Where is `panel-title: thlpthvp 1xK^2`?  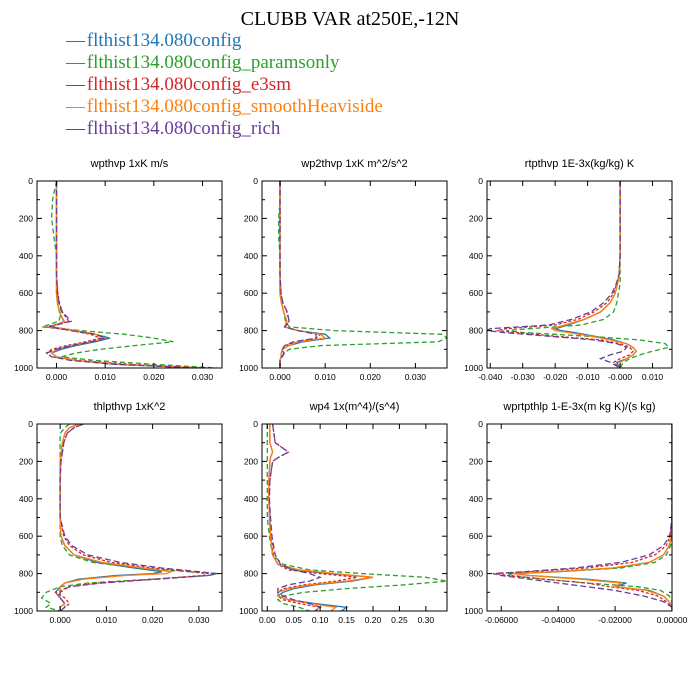
panel-title: thlpthvp 1xK^2 is located at coordinates (130, 407).